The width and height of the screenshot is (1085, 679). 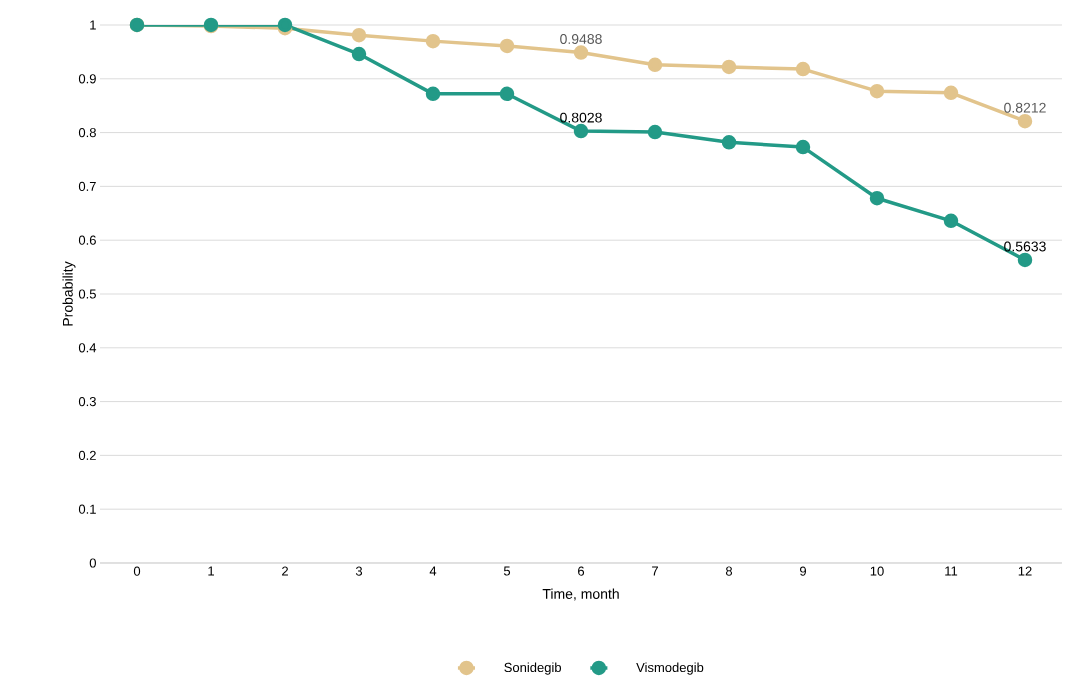 What do you see at coordinates (69, 293) in the screenshot?
I see `y-axis-title: Probability` at bounding box center [69, 293].